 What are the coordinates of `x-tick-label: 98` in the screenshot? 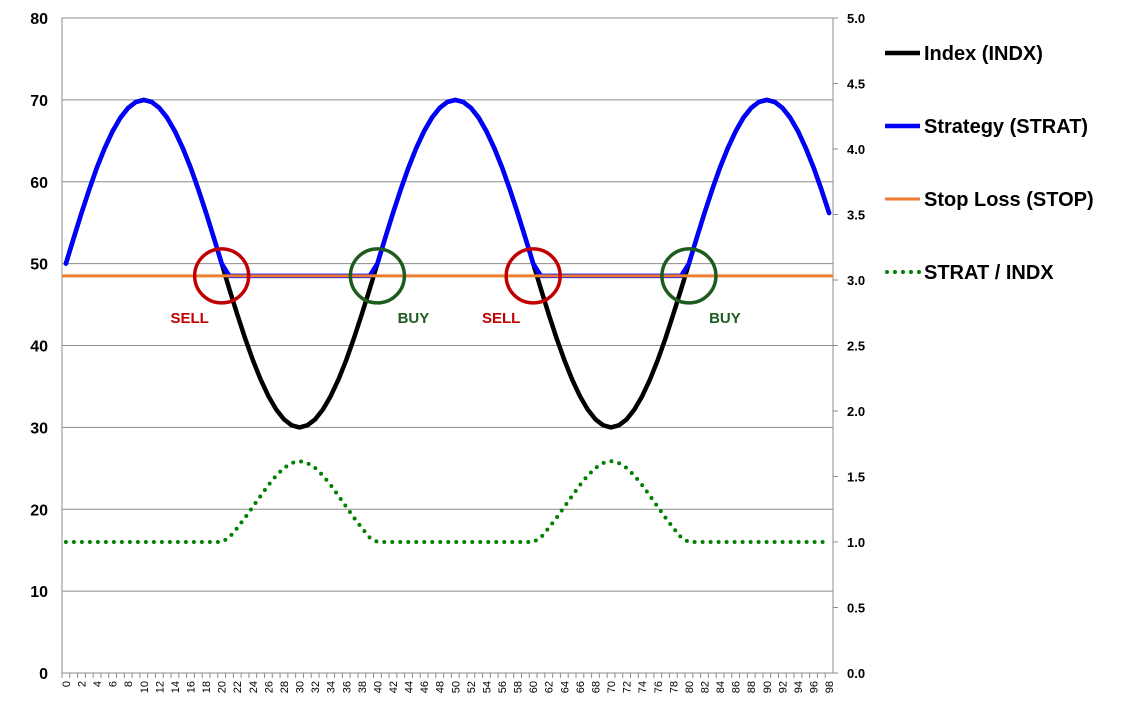 It's located at (830, 687).